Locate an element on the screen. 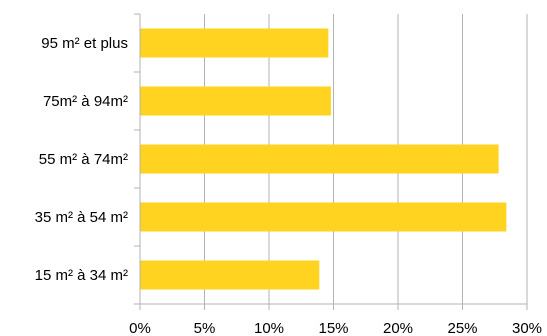  x-tick-labels: 0% 5% 10% 15% 20% 25% 30% is located at coordinates (335, 328).